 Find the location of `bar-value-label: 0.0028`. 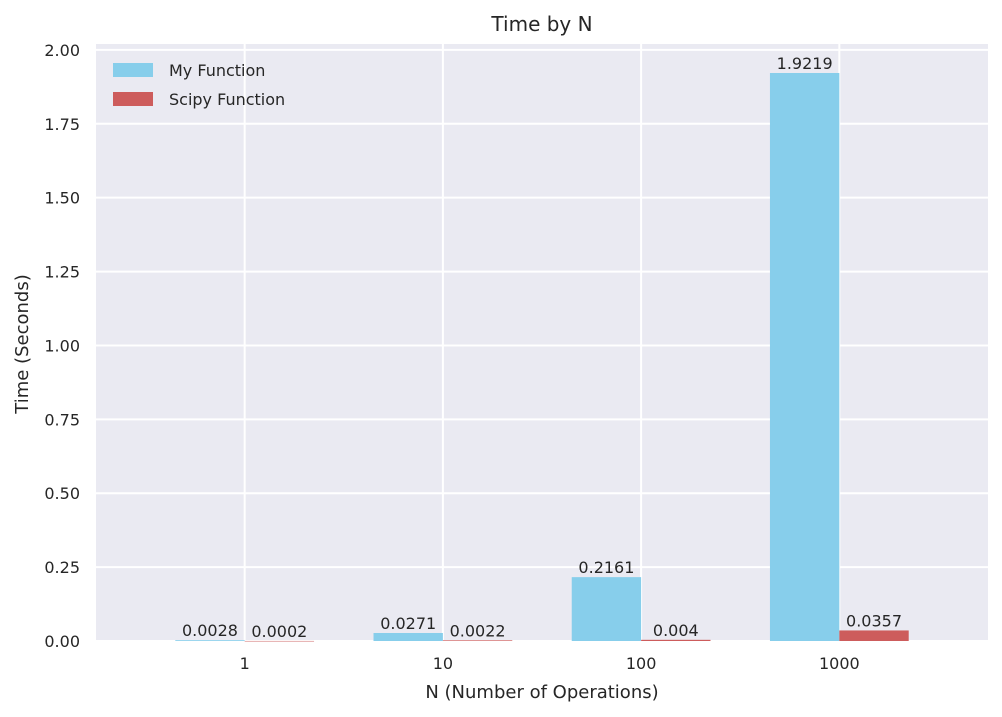

bar-value-label: 0.0028 is located at coordinates (210, 630).